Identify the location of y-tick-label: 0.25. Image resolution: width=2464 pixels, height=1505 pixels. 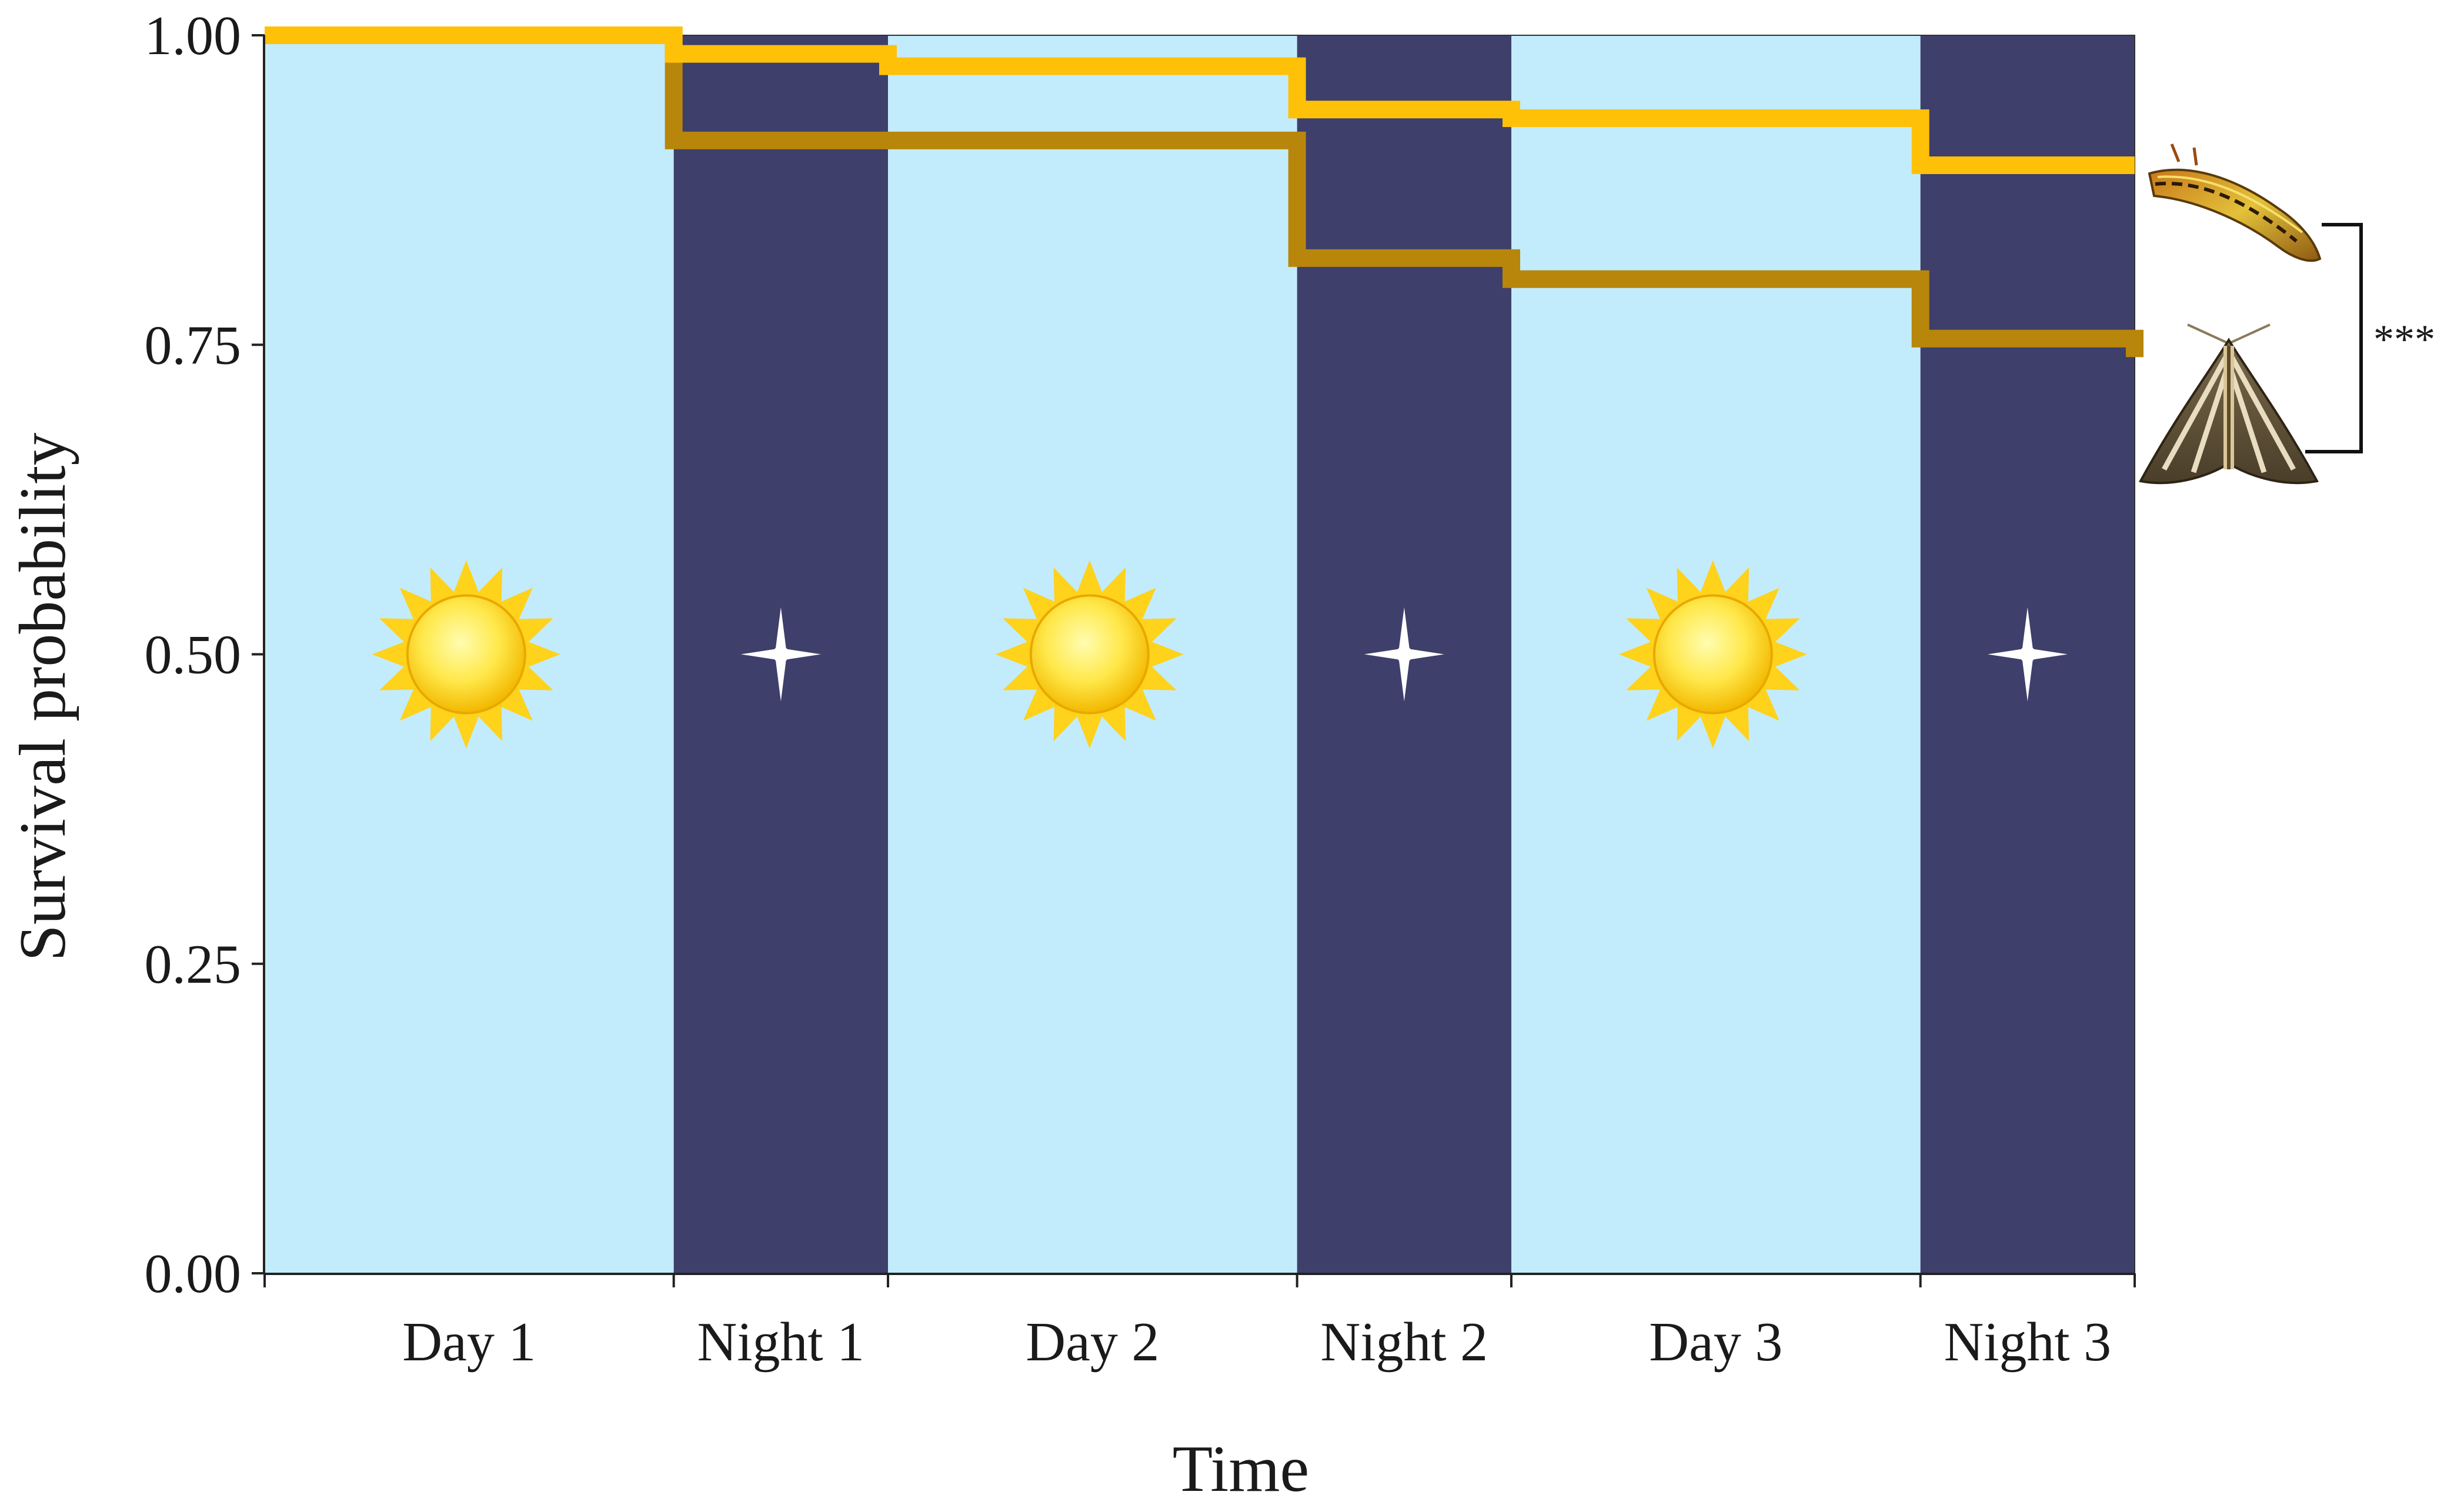
(193, 965).